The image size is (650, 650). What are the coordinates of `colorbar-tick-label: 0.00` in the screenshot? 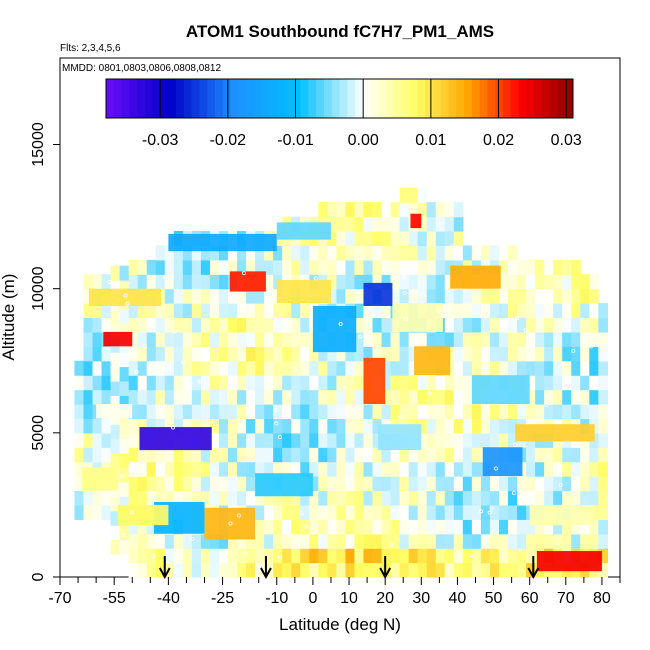 It's located at (363, 140).